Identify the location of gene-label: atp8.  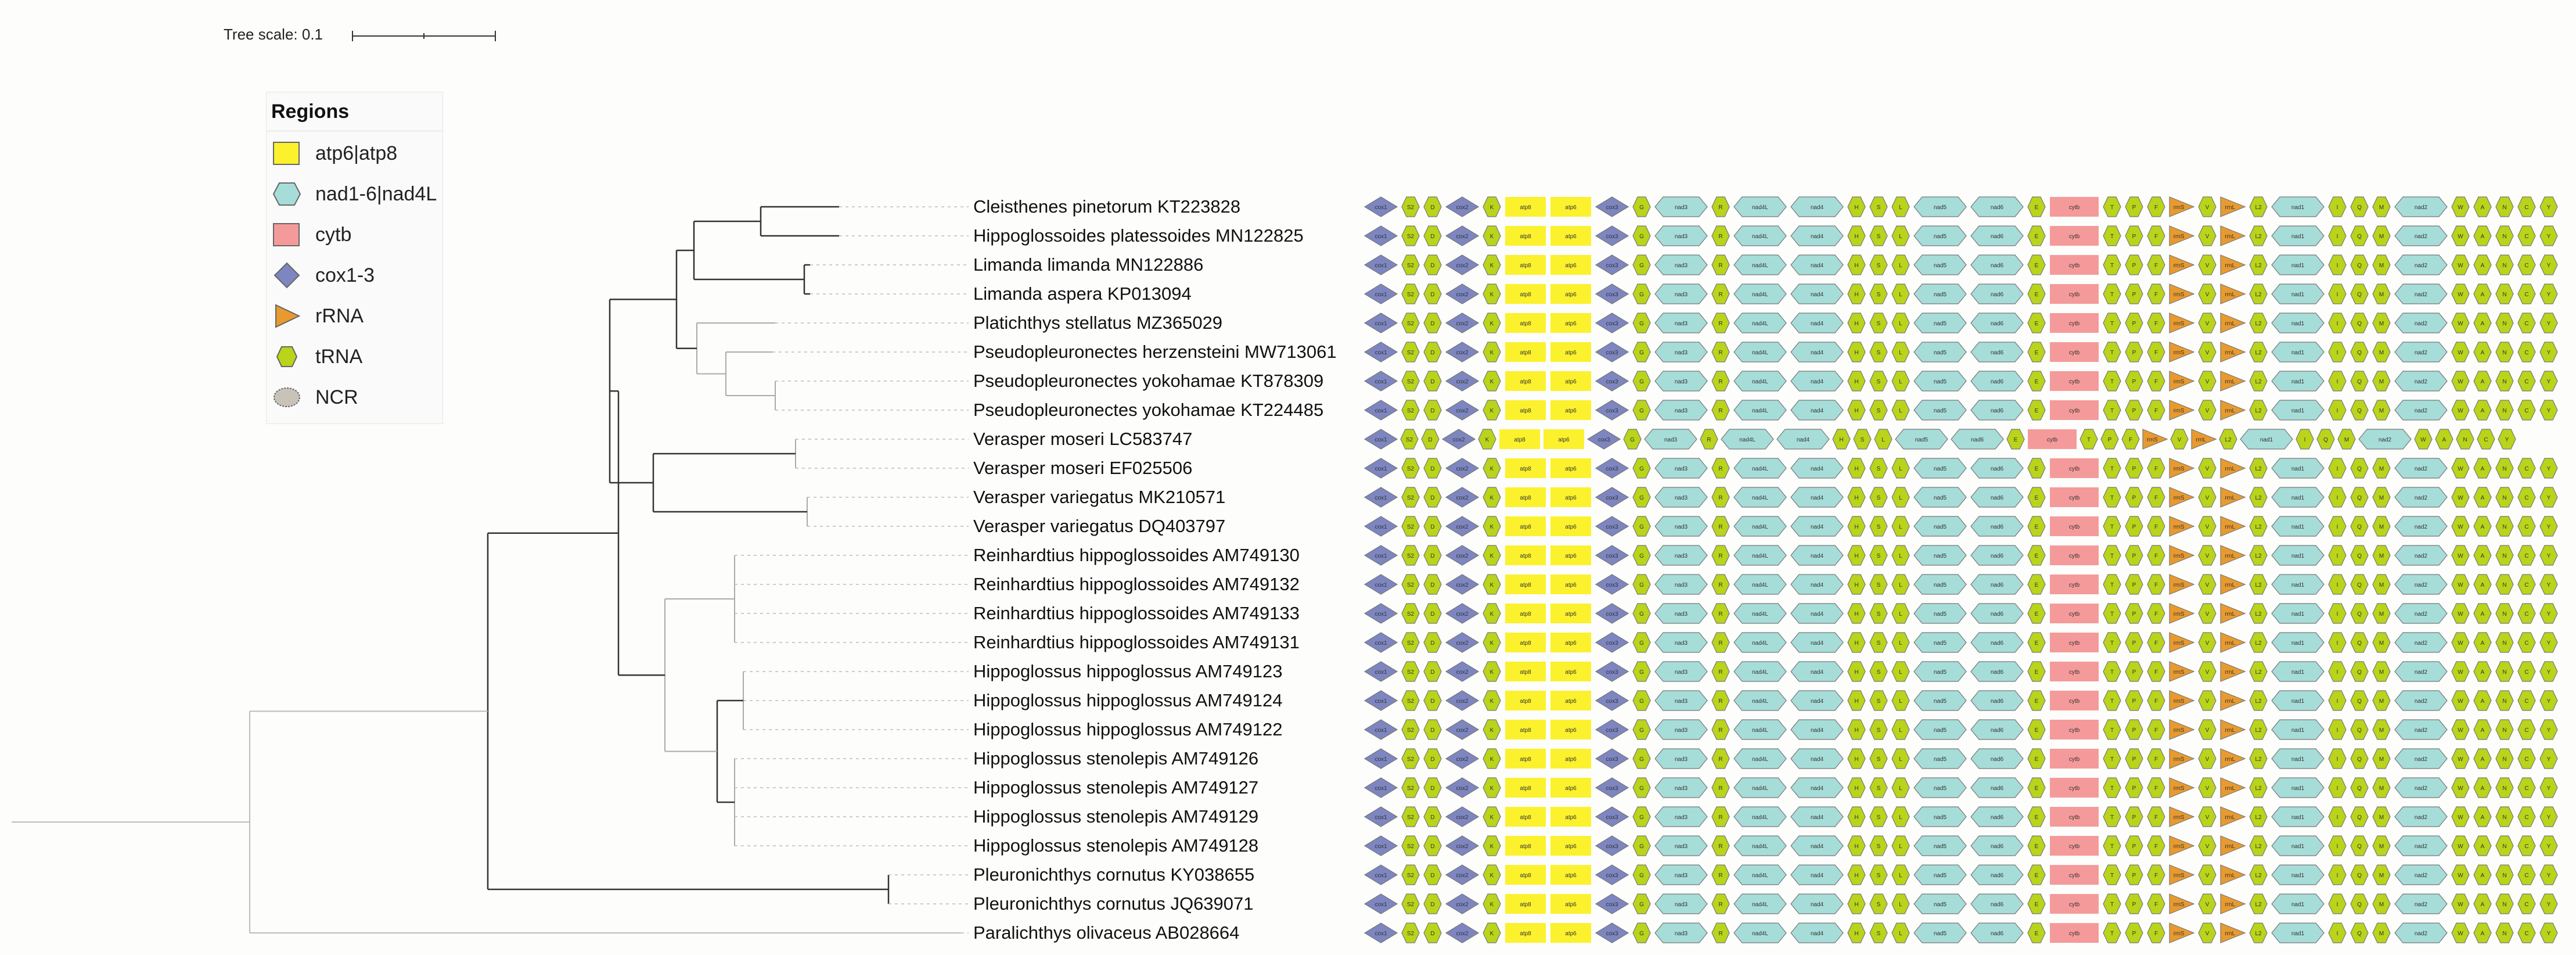
(1525, 324).